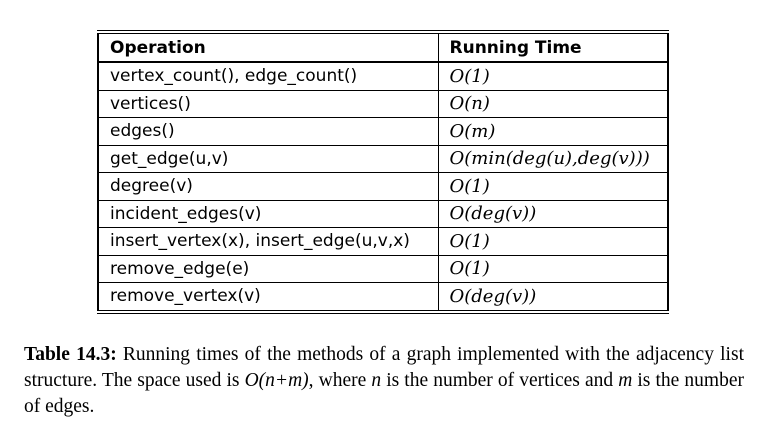 This screenshot has width=777, height=429. What do you see at coordinates (268, 297) in the screenshot?
I see `operation-cell: remove_vertex(v)` at bounding box center [268, 297].